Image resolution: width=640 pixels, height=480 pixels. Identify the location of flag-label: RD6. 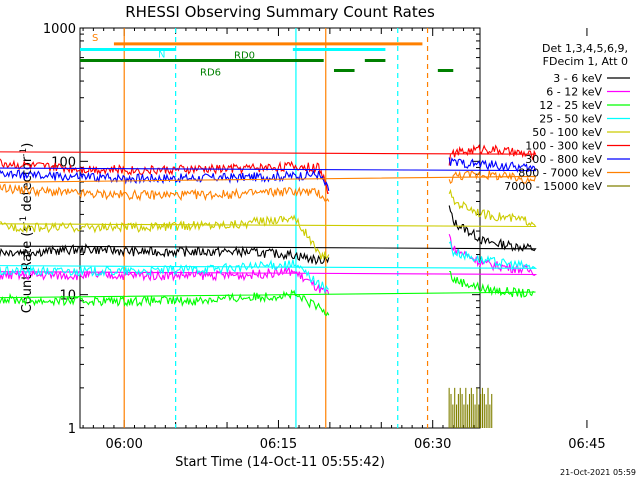
(210, 73).